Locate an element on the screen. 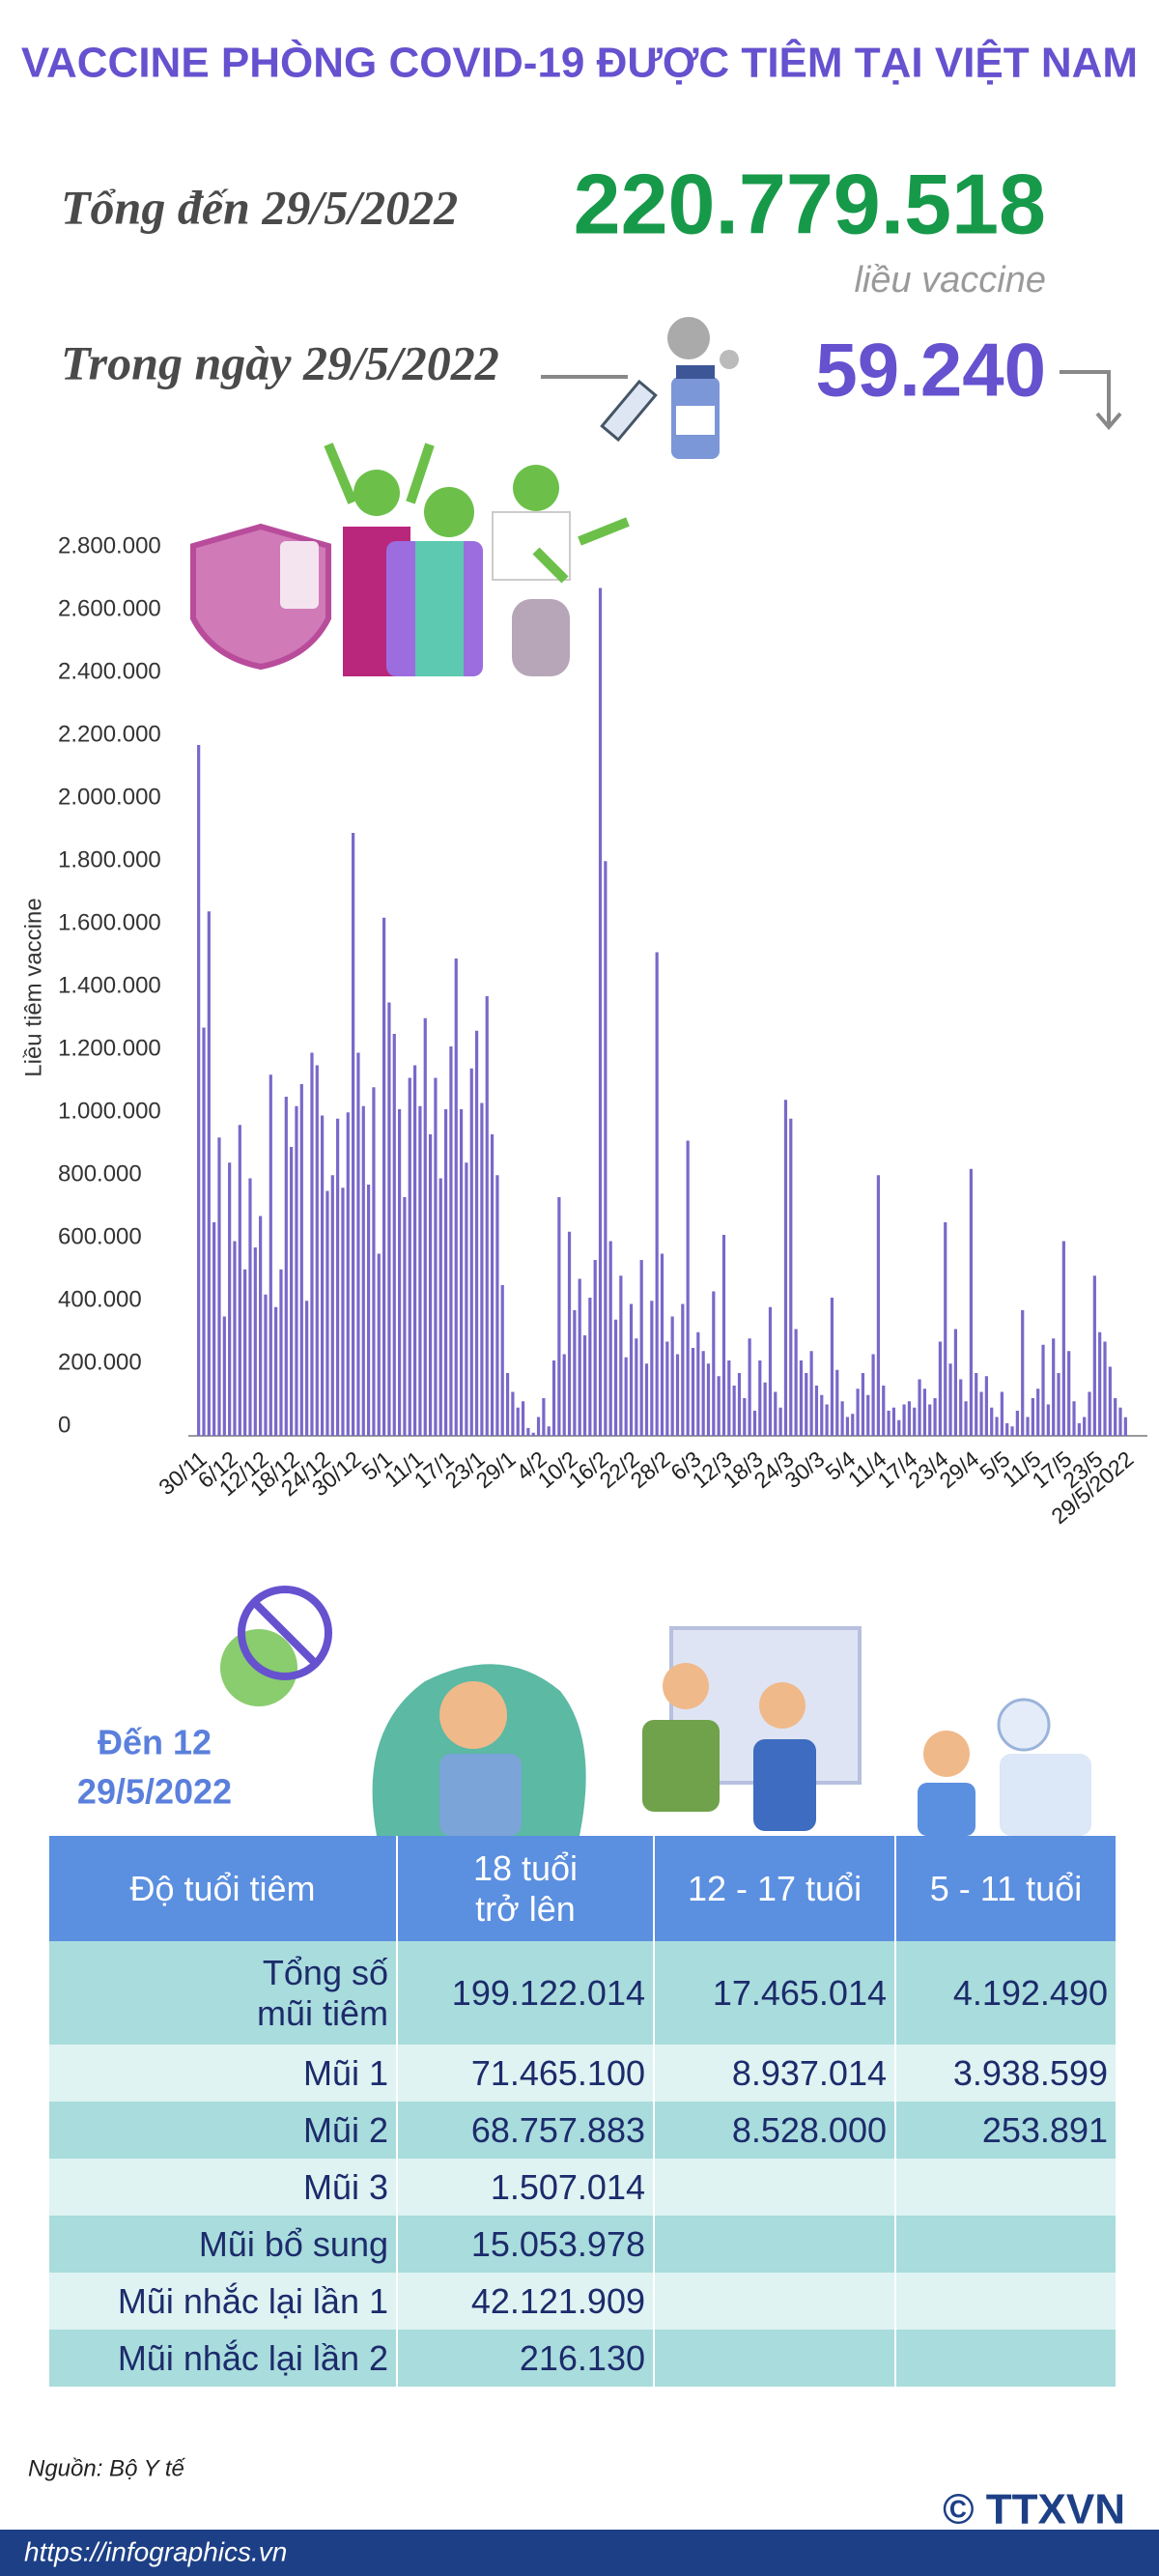  cell: 68.757.883 is located at coordinates (526, 2131).